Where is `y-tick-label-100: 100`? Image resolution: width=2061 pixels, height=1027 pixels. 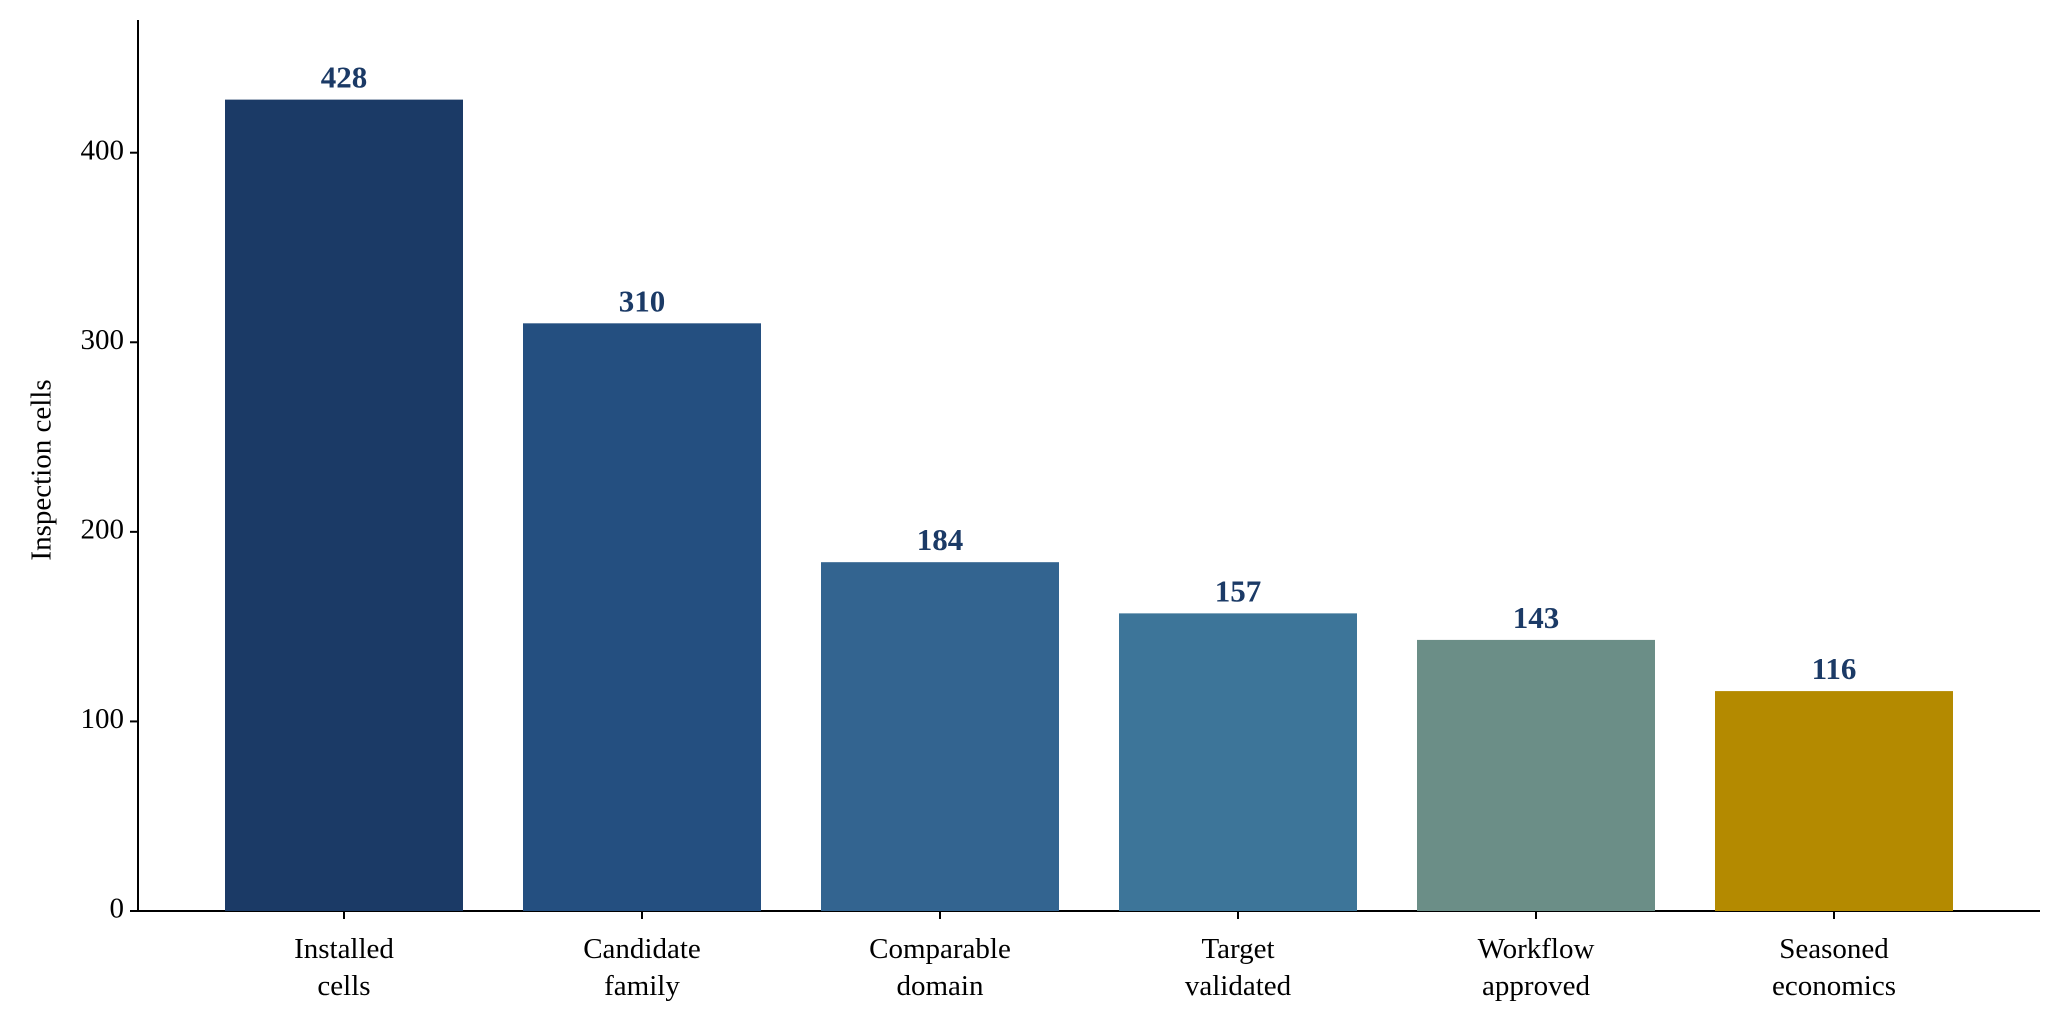 y-tick-label-100: 100 is located at coordinates (103, 719).